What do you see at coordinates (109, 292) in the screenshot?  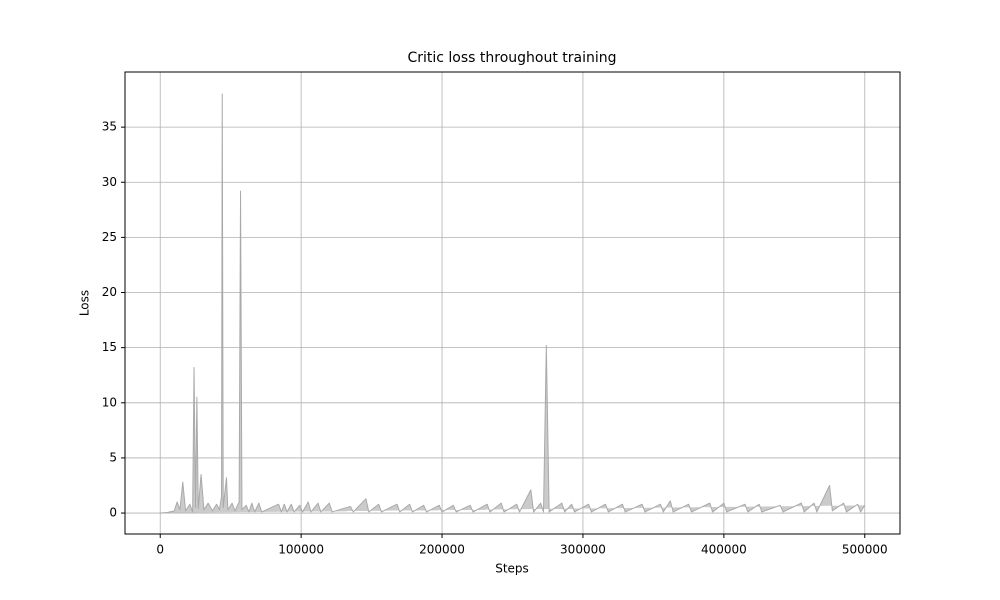 I see `y-tick-label: 20` at bounding box center [109, 292].